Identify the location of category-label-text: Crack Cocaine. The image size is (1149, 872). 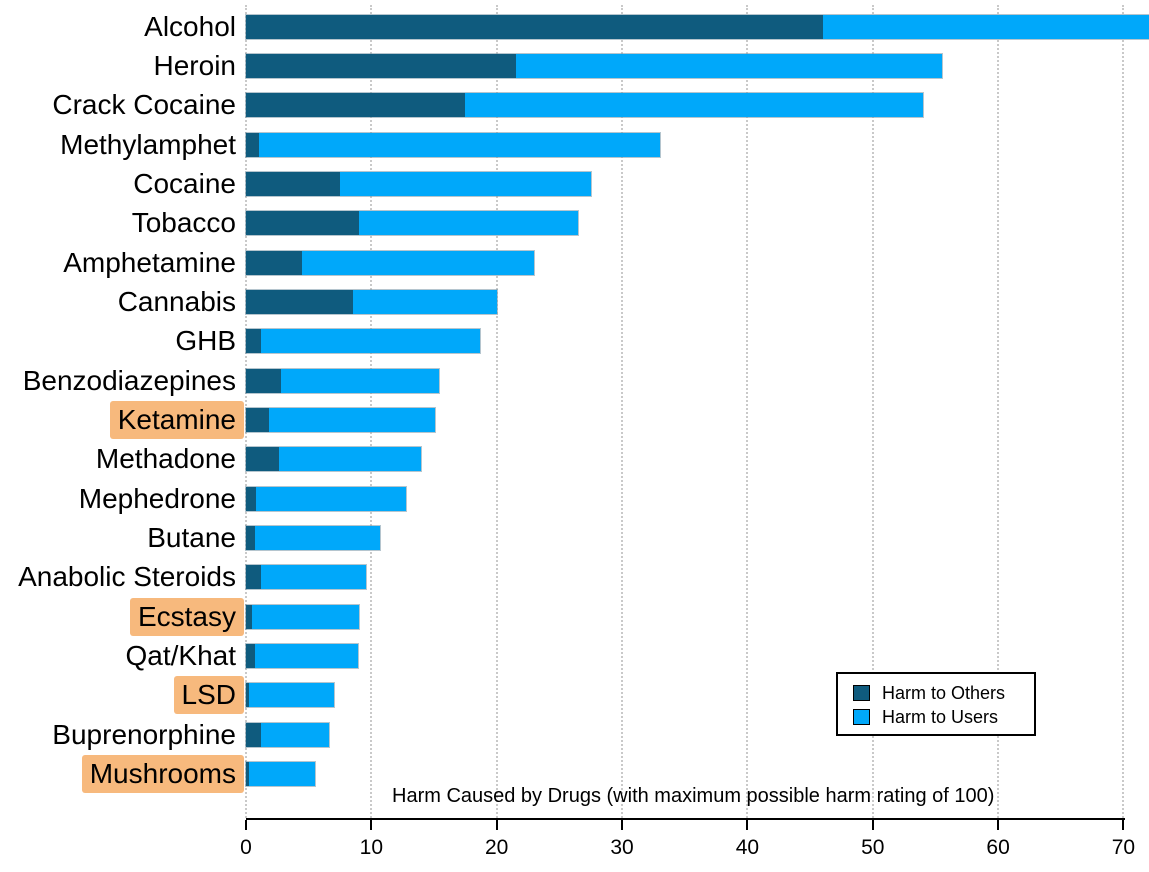
(144, 105).